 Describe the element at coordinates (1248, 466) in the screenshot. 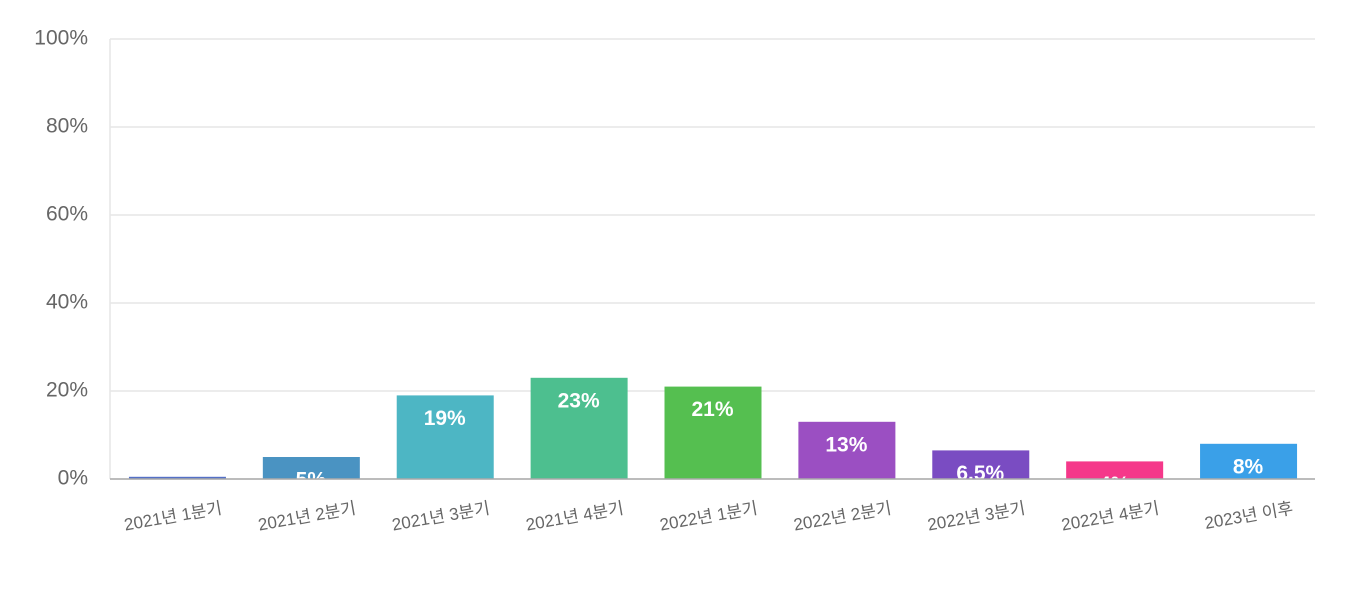

I see `value-label: 8%` at that location.